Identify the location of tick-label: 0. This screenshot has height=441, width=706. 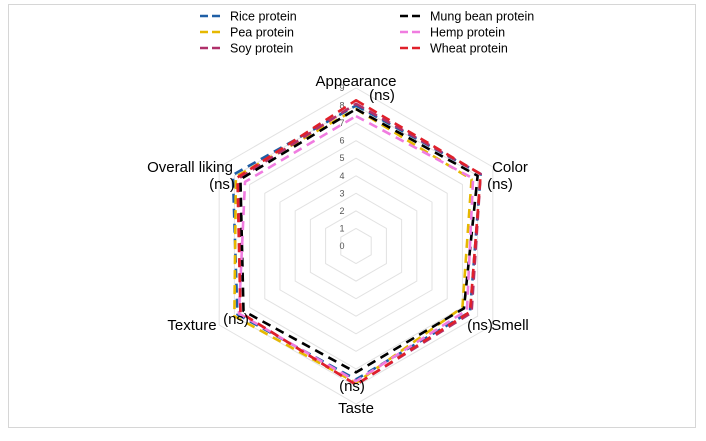
(341, 246).